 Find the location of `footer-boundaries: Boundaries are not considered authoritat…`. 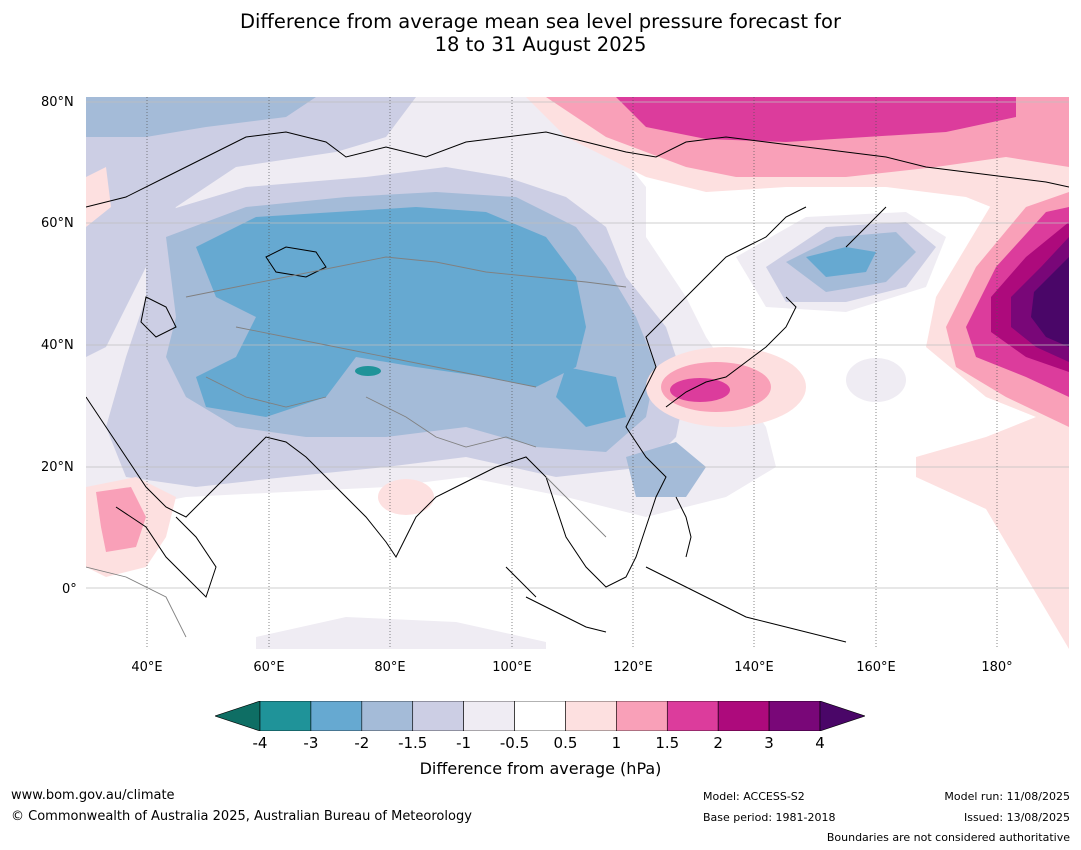

footer-boundaries: Boundaries are not considered authoritat… is located at coordinates (948, 837).